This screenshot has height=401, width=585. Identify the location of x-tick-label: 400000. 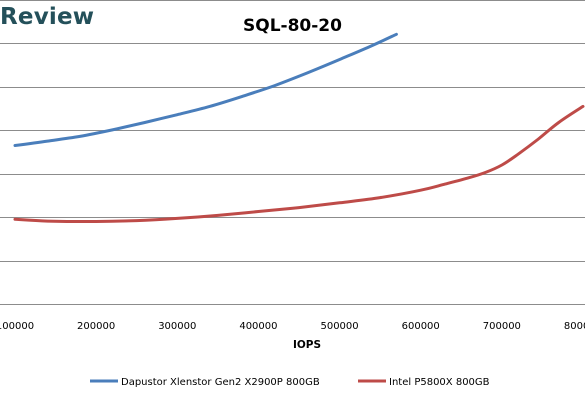
(258, 326).